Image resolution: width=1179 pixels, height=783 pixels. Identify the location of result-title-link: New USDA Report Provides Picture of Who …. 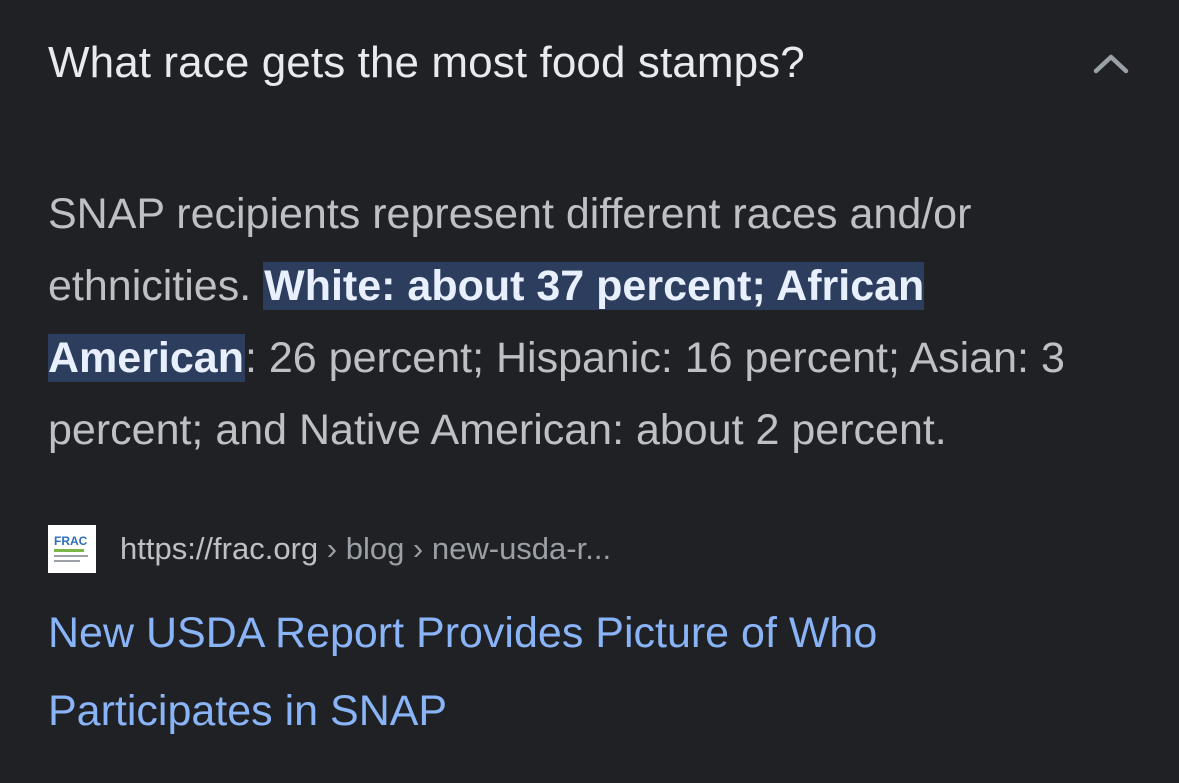
(463, 672).